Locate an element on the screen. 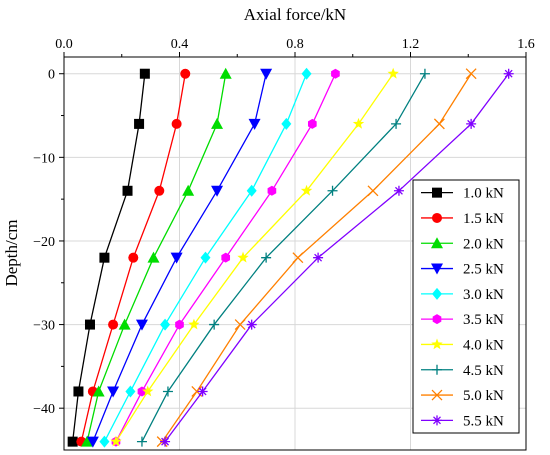  x-axis-title: Axial force/kN is located at coordinates (295, 14).